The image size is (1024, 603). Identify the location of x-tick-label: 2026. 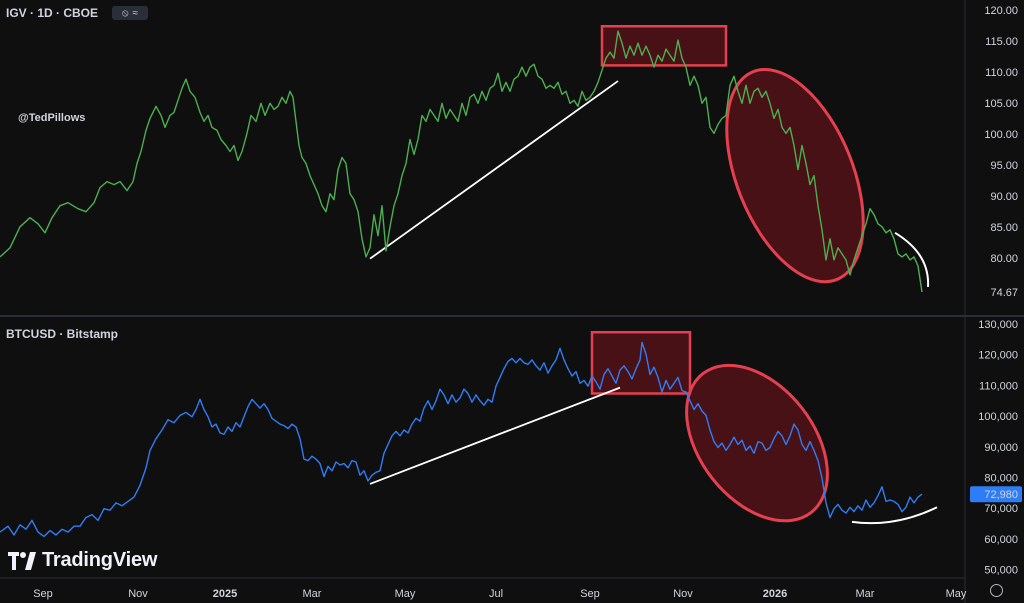
(775, 594).